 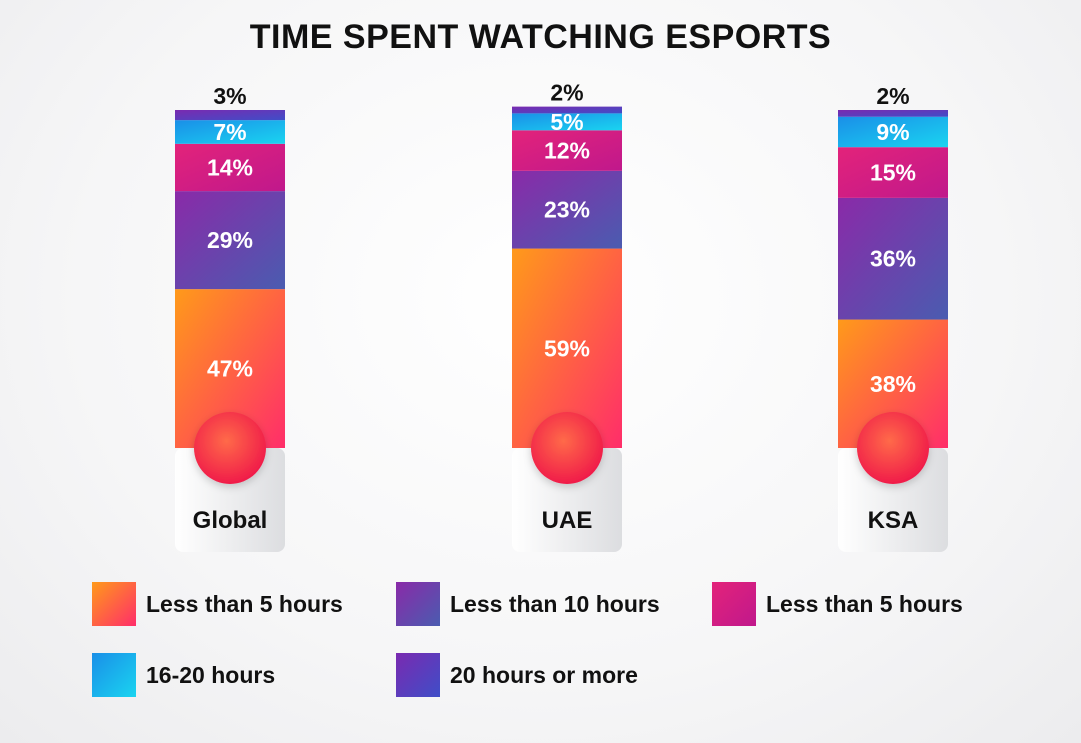 I want to click on data-label: 29%, so click(x=230, y=240).